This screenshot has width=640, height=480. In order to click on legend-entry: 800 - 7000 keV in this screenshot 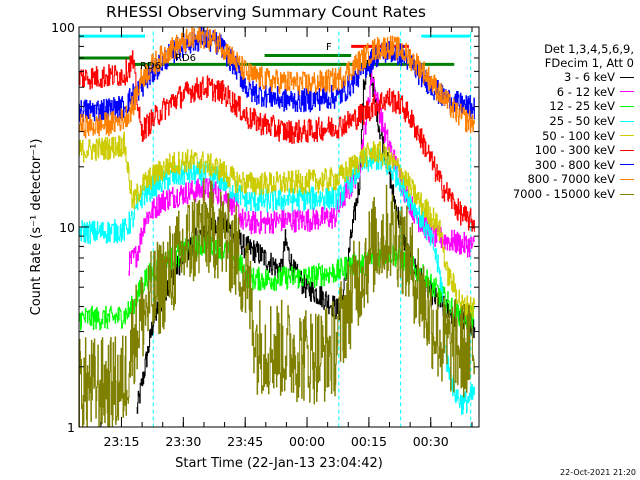, I will do `click(559, 179)`.